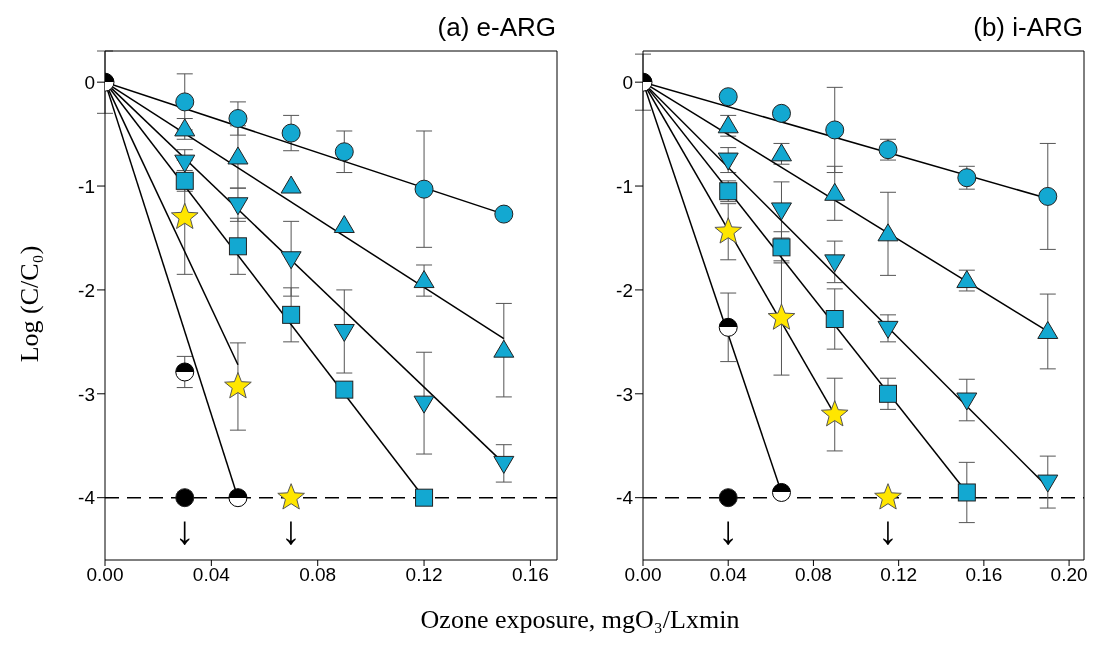 The width and height of the screenshot is (1099, 653). I want to click on x-axis-title: Ozone exposure, mgO₃/Lxmin, so click(580, 620).